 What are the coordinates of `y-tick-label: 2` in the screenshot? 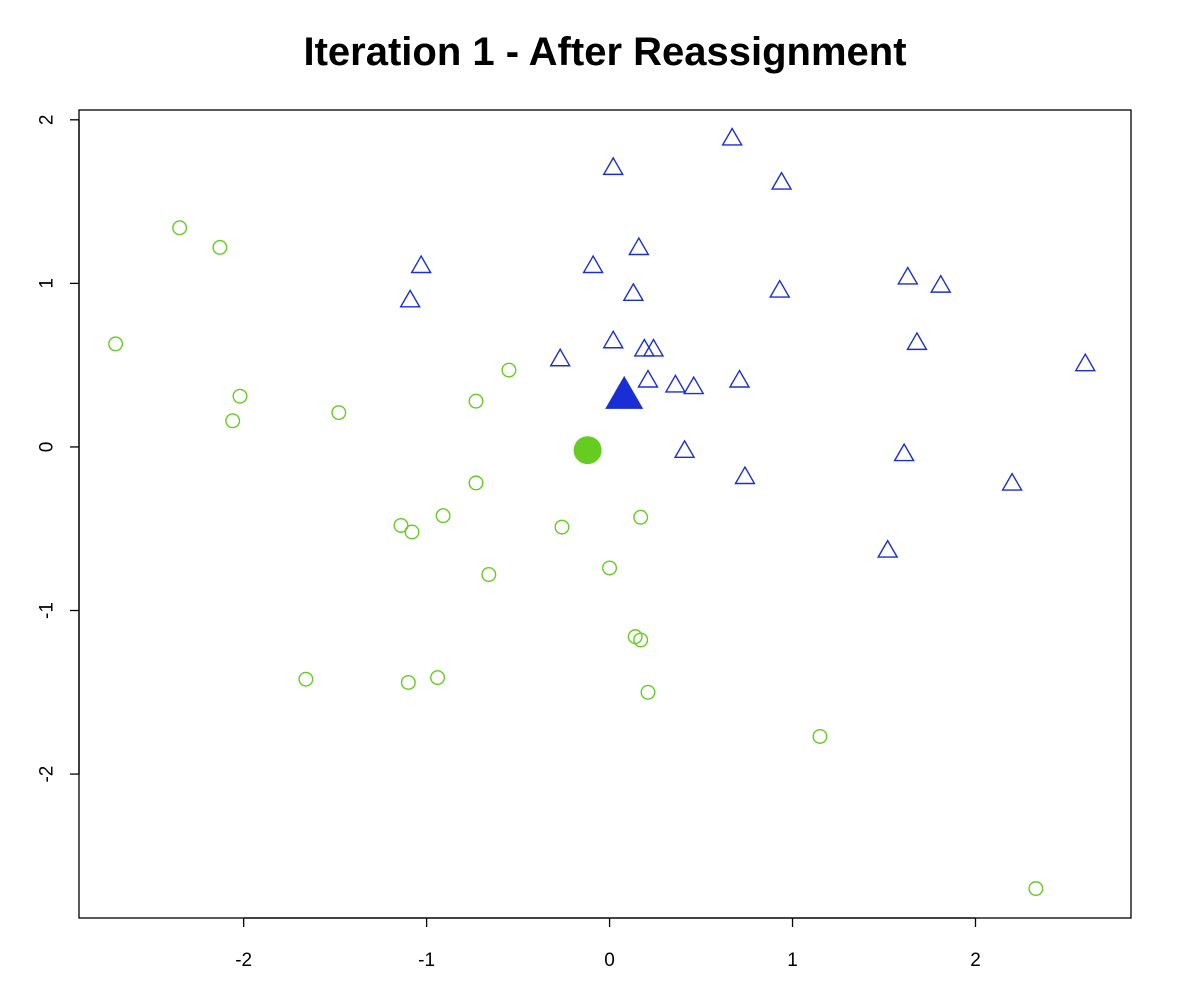 It's located at (47, 120).